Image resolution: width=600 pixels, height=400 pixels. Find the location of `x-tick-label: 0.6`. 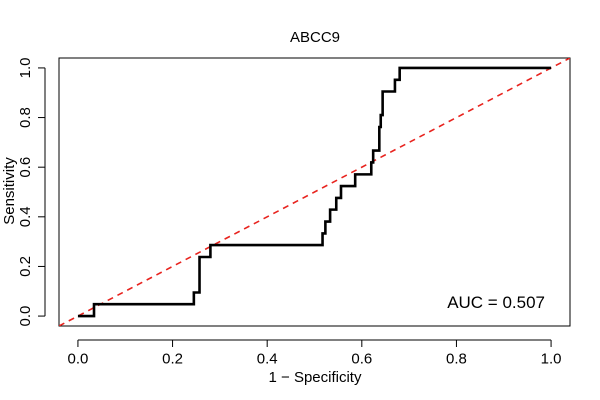

x-tick-label: 0.6 is located at coordinates (361, 358).